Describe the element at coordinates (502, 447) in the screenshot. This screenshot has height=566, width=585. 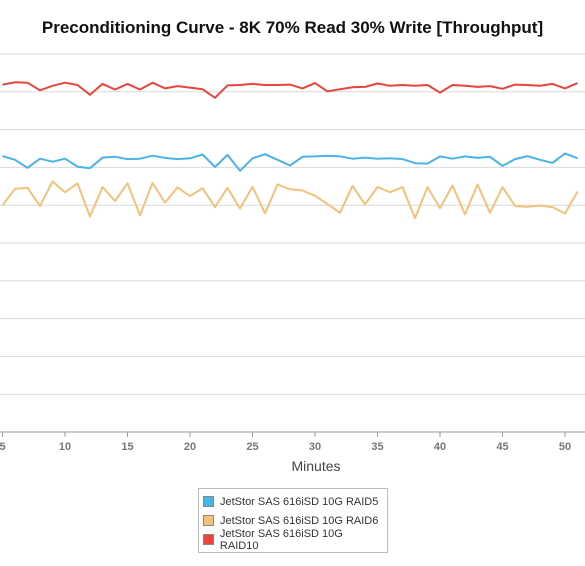
I see `x-tick-label: 45` at that location.